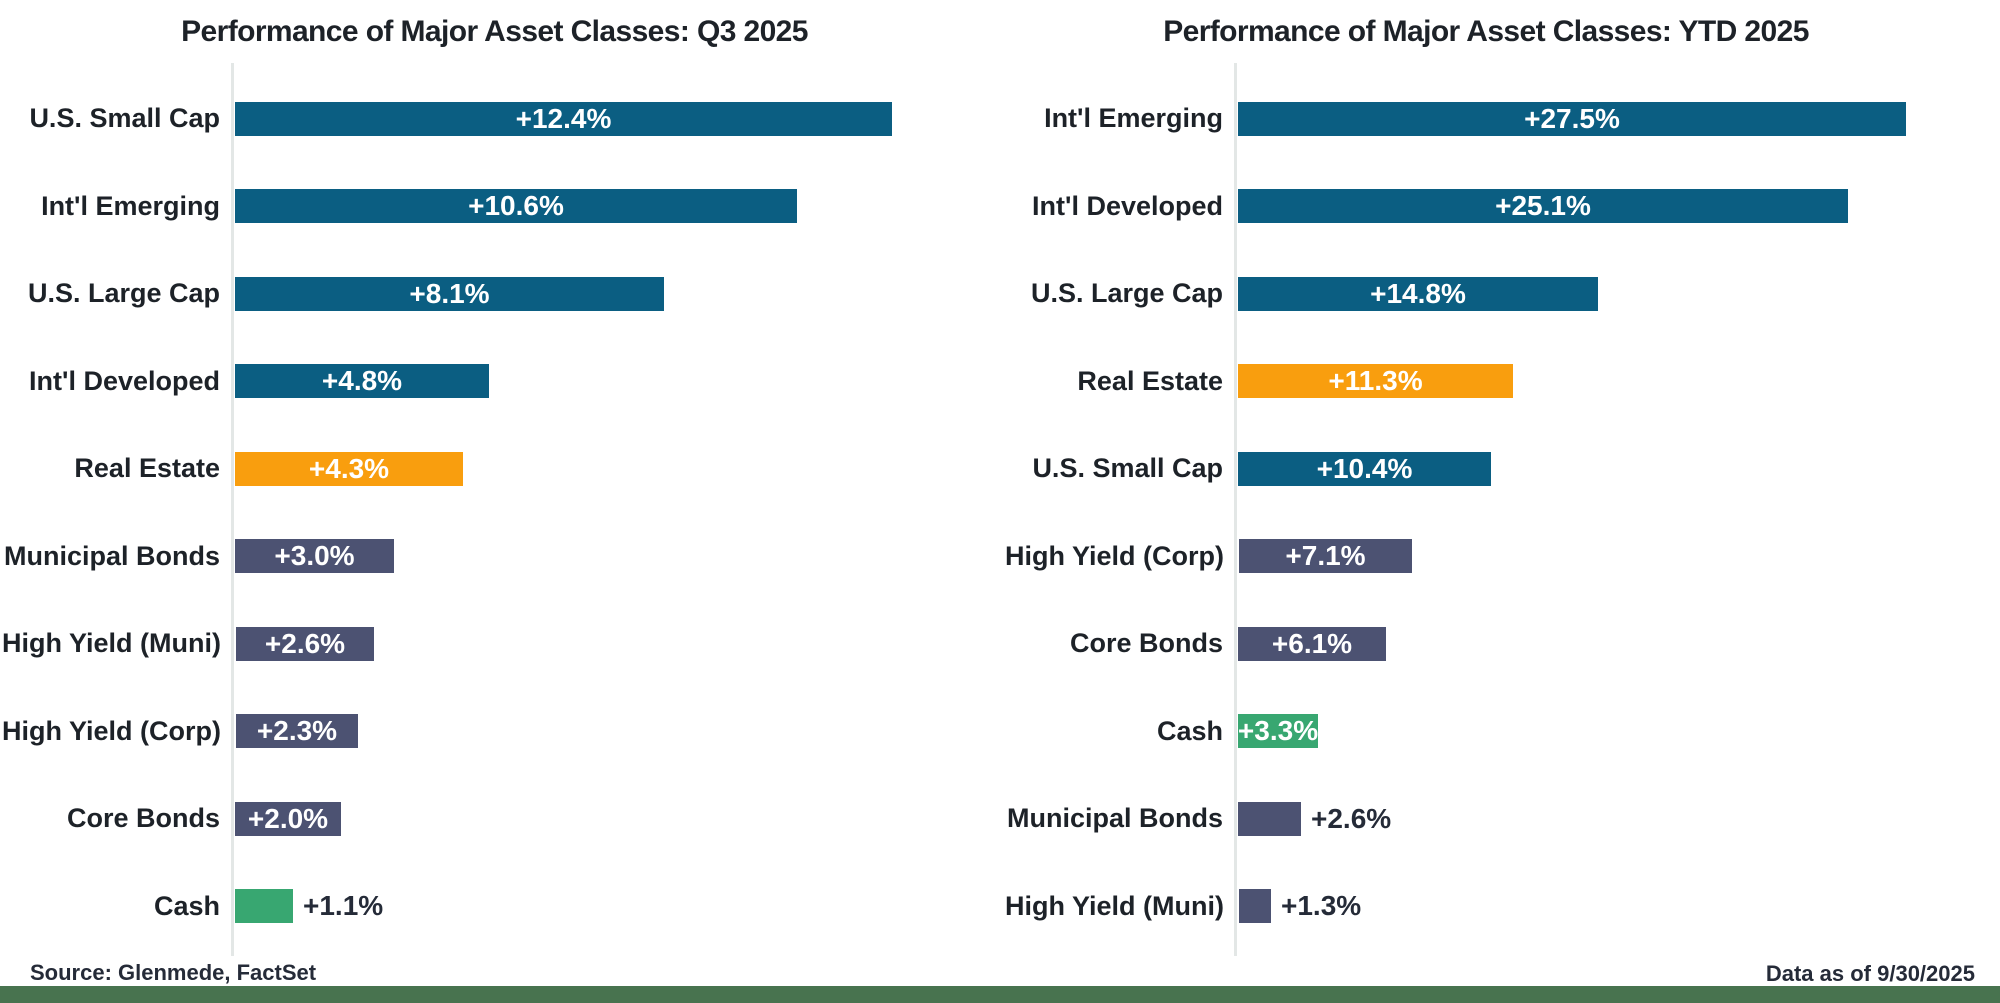  I want to click on chart-row: U.S. Large Cap +8.1%, so click(494, 294).